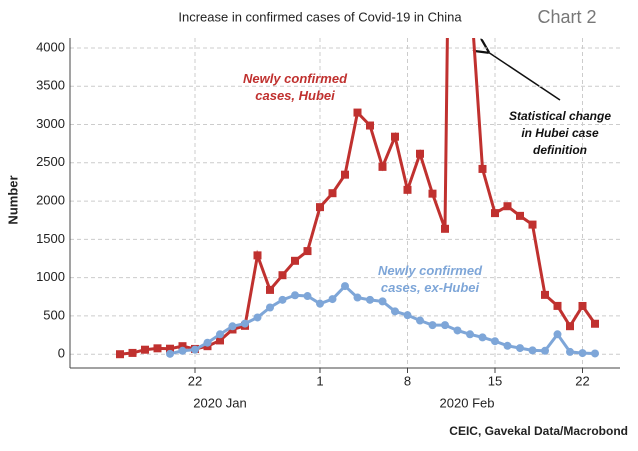 Image resolution: width=638 pixels, height=451 pixels. I want to click on annotation-arrow, so click(524, 76).